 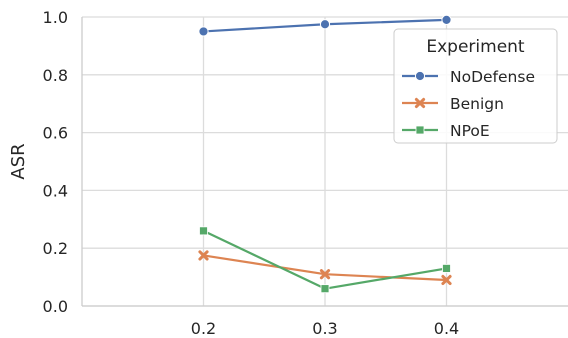 I want to click on series-nodefense, so click(x=325, y=25).